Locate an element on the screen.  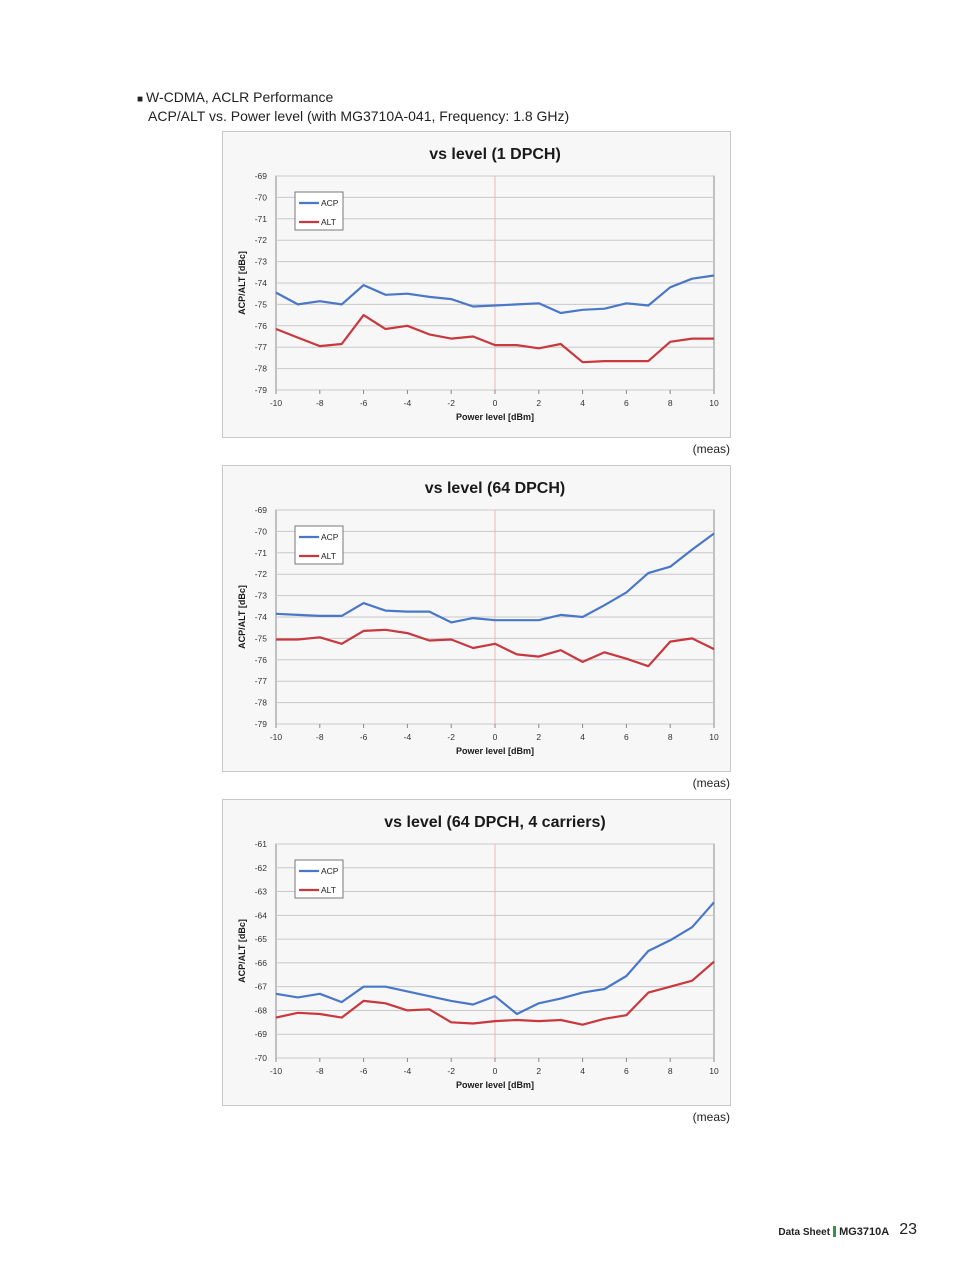
y-tick-label: -72 is located at coordinates (261, 240).